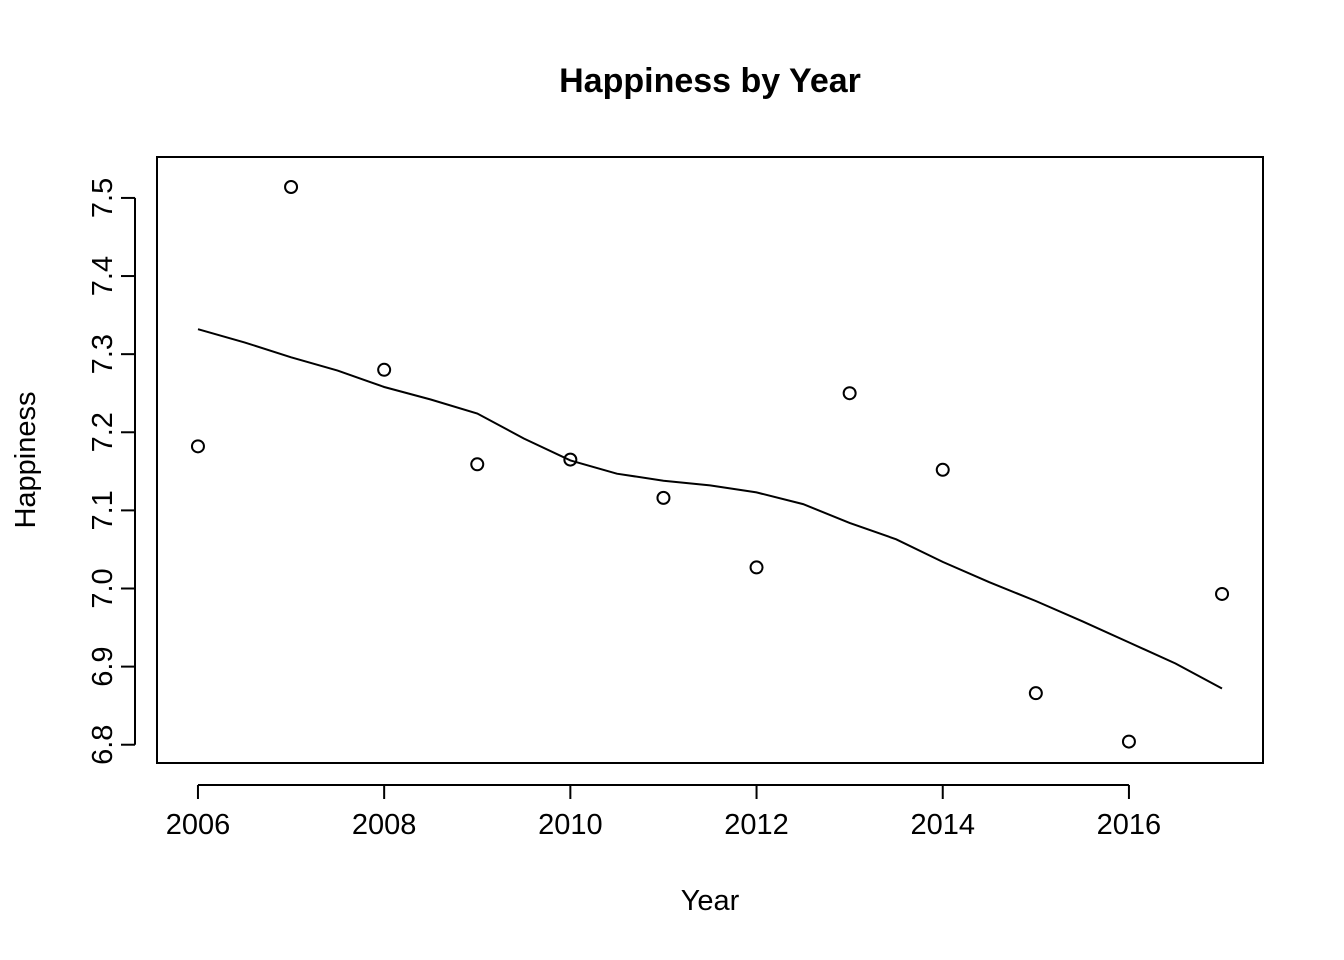  I want to click on x-tick-label: 2012, so click(756, 825).